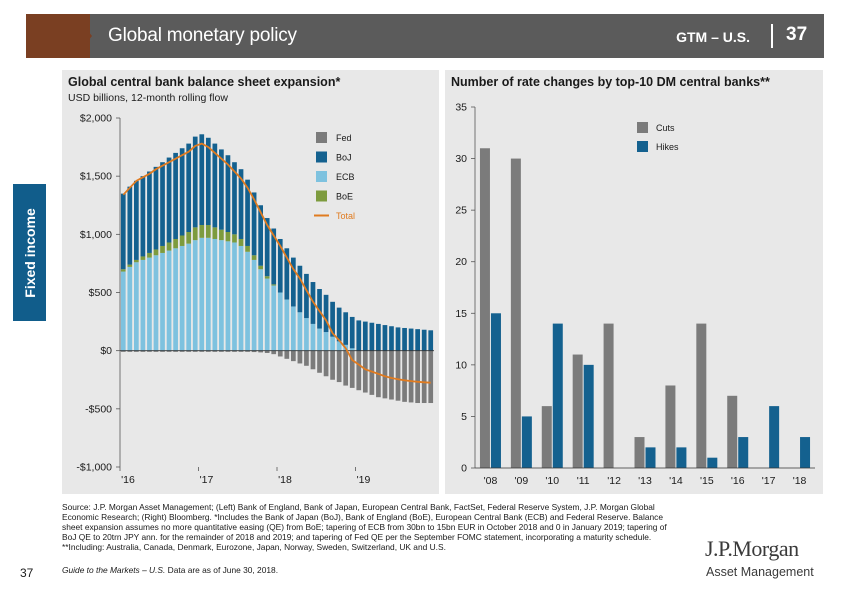  Describe the element at coordinates (128, 480) in the screenshot. I see `x-tick-label: '16` at that location.